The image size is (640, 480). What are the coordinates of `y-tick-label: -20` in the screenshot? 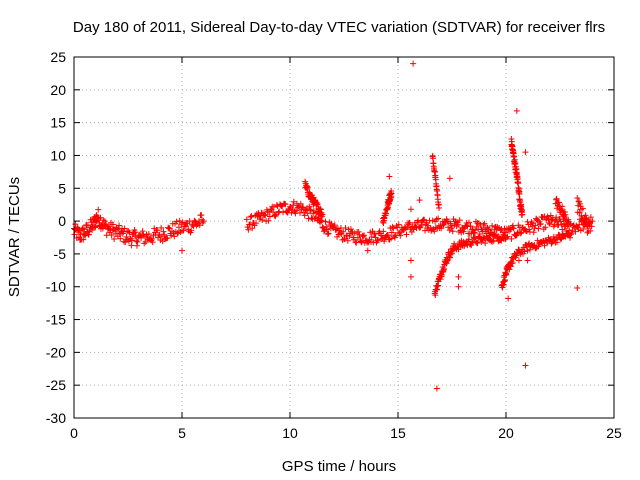 It's located at (56, 352).